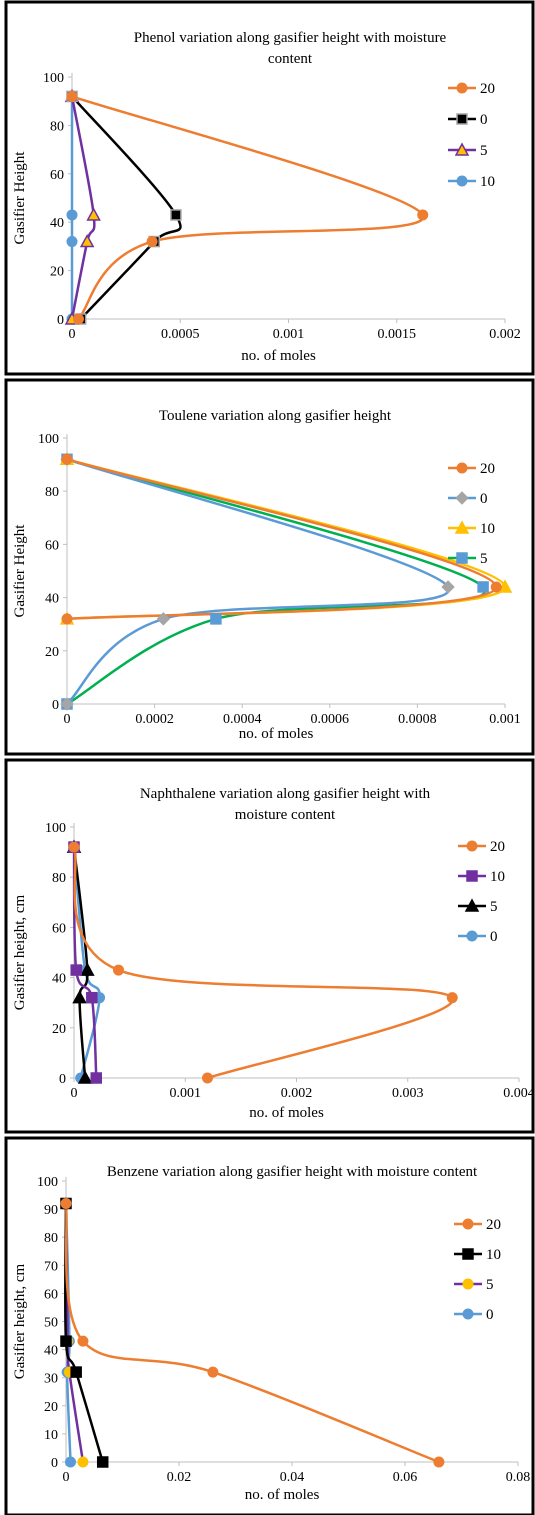 Image resolution: width=535 pixels, height=1515 pixels. What do you see at coordinates (51, 1379) in the screenshot?
I see `y-tick-label: 30` at bounding box center [51, 1379].